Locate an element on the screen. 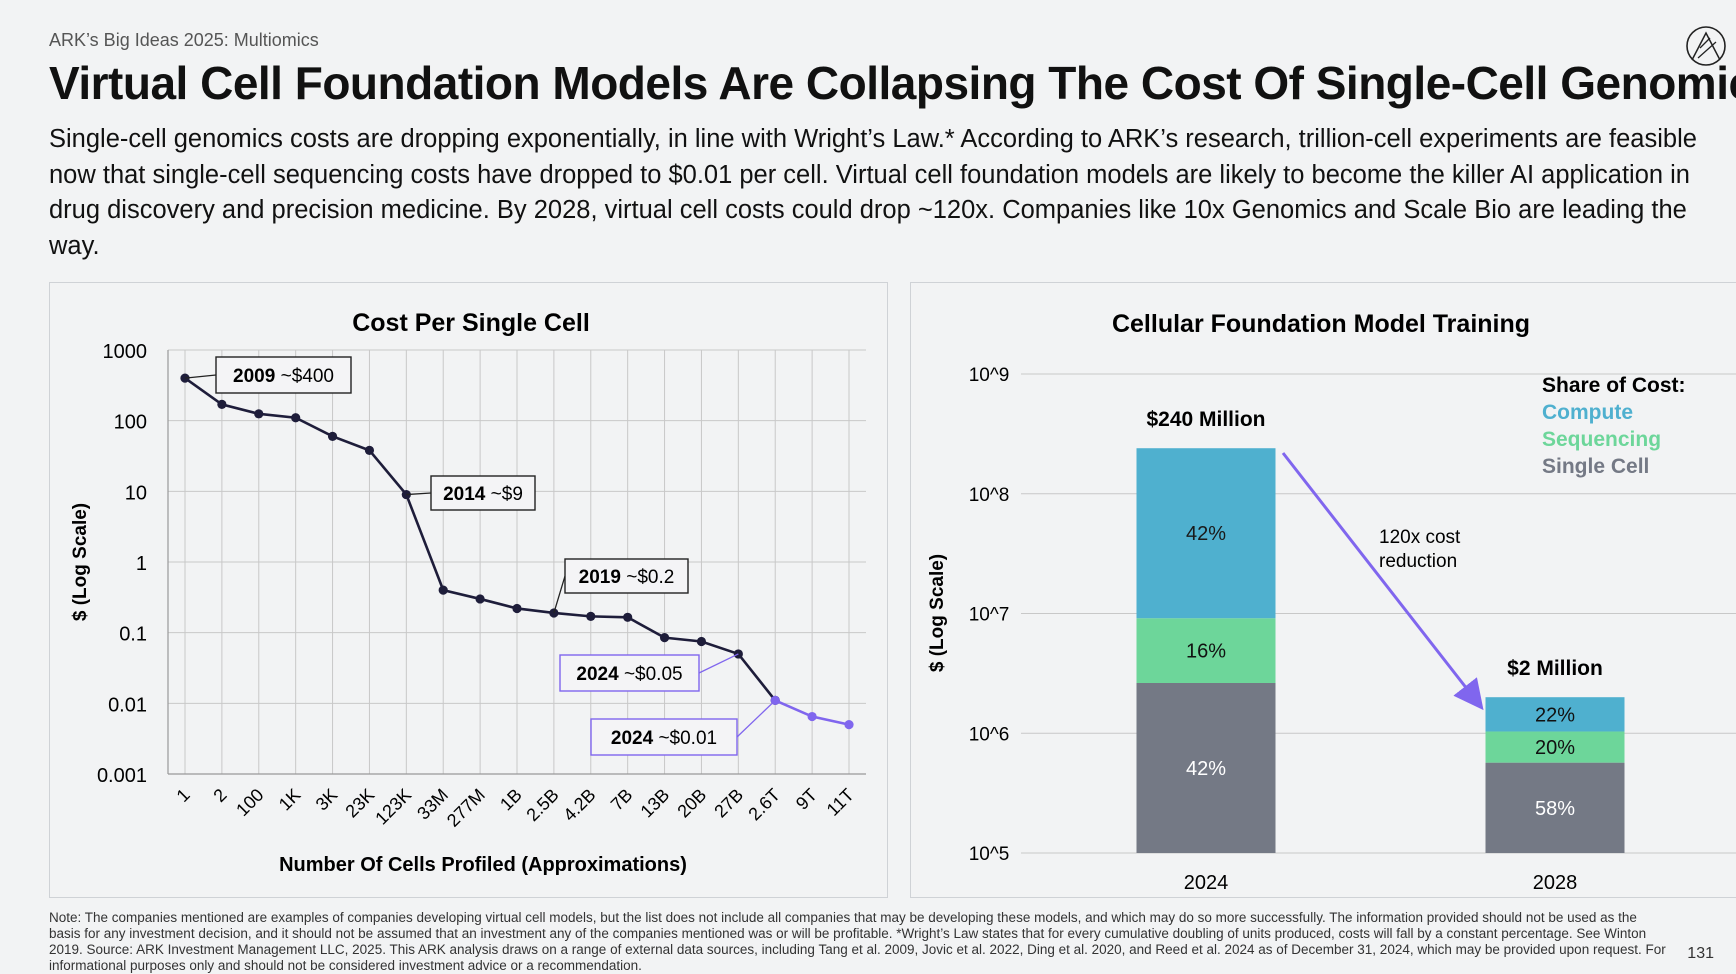 The image size is (1736, 974). callout-label: 2014 ~$9 is located at coordinates (483, 494).